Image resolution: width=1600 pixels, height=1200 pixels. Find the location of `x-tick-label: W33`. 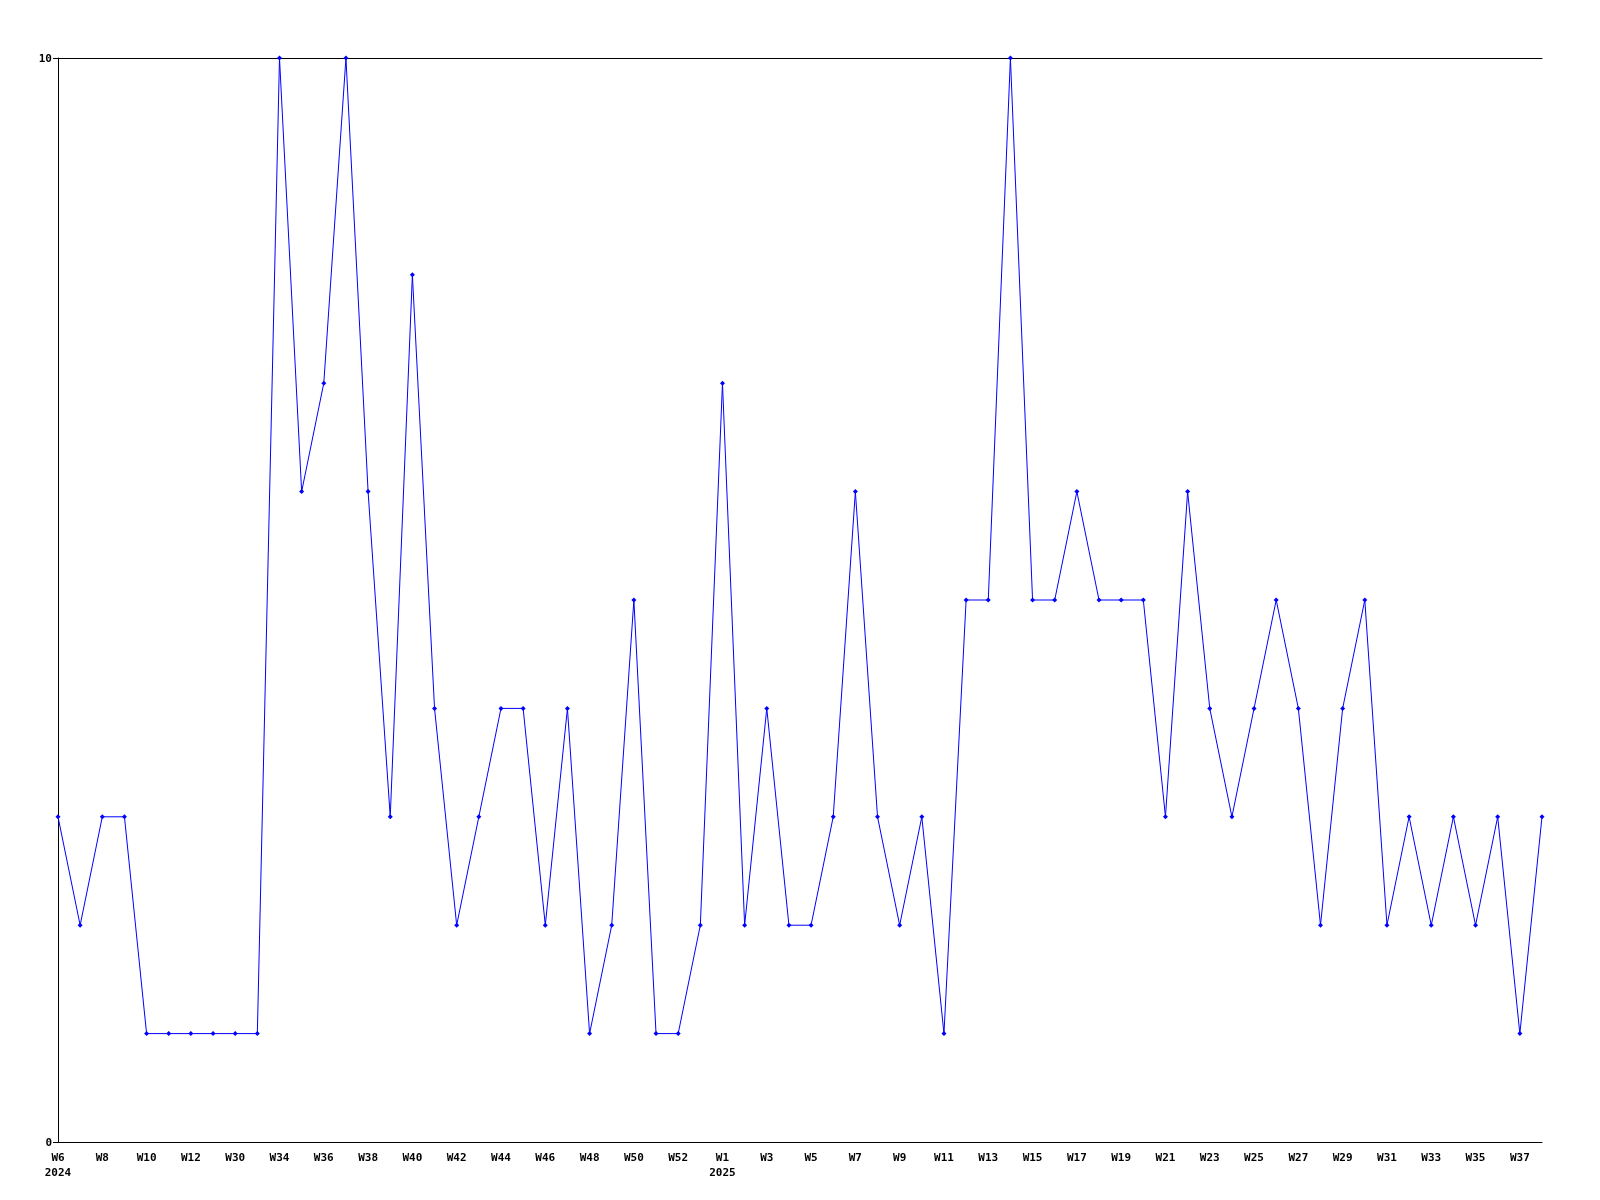

x-tick-label: W33 is located at coordinates (1431, 1157).